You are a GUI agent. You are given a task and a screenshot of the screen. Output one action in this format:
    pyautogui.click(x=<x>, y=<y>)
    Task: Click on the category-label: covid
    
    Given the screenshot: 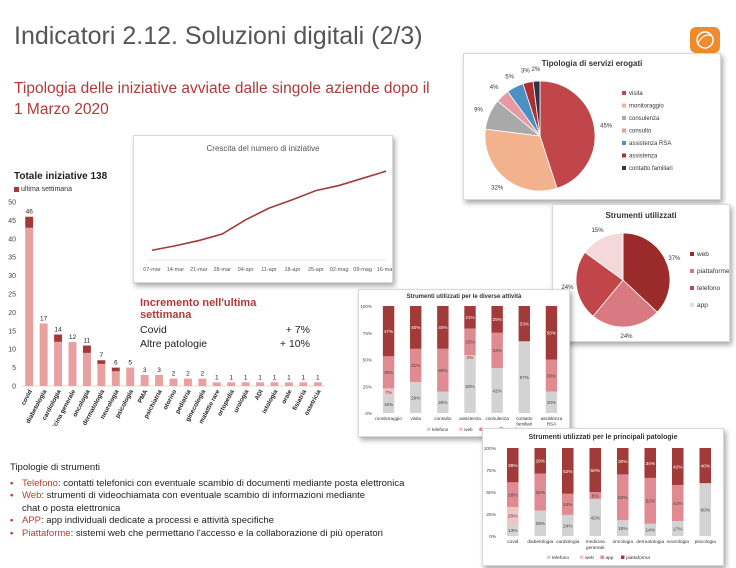 What is the action you would take?
    pyautogui.click(x=27, y=398)
    